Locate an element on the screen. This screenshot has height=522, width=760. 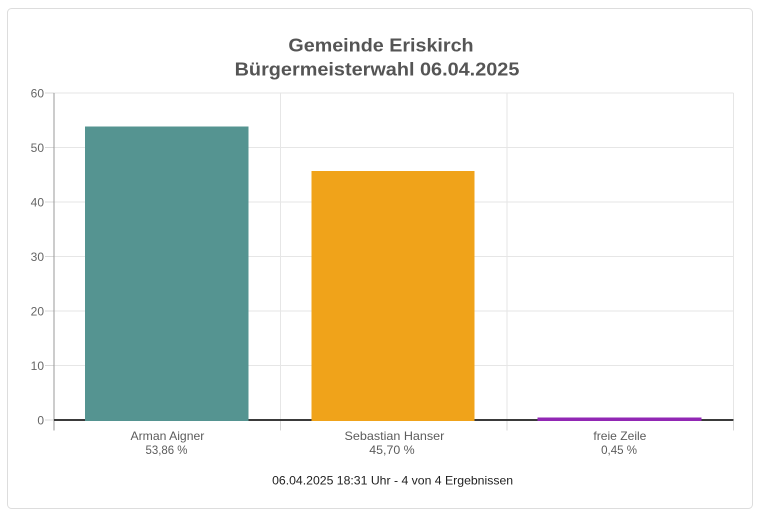
svg-text: Gemeinde Eriskirch is located at coordinates (380, 45).